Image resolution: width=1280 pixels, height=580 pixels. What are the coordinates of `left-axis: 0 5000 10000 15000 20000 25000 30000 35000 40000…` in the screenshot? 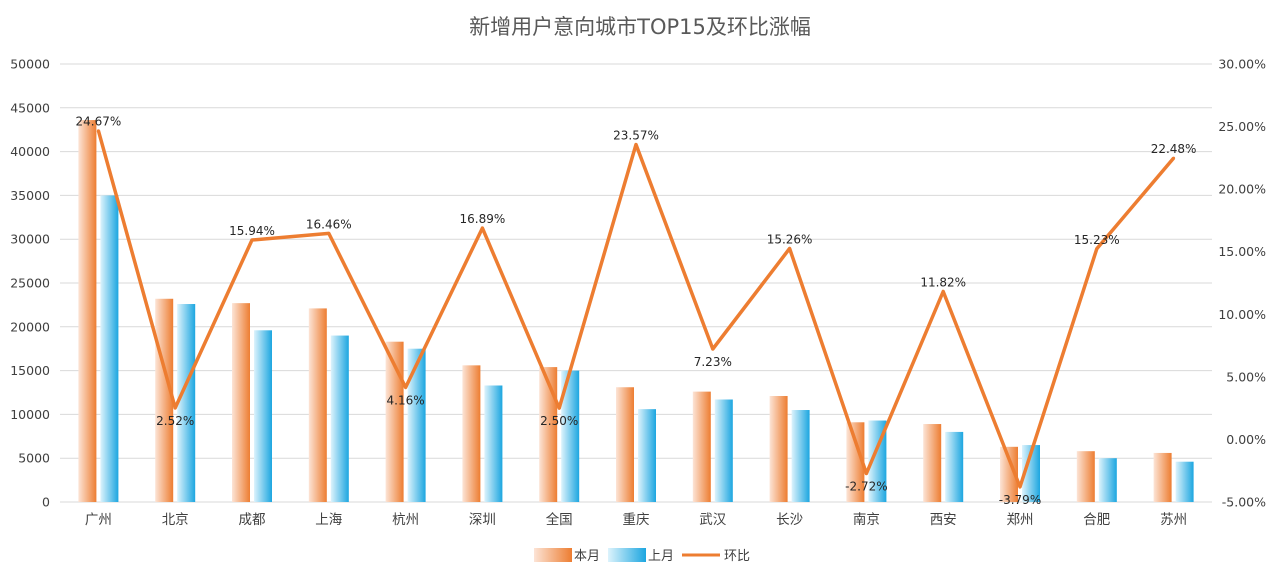 It's located at (30, 283).